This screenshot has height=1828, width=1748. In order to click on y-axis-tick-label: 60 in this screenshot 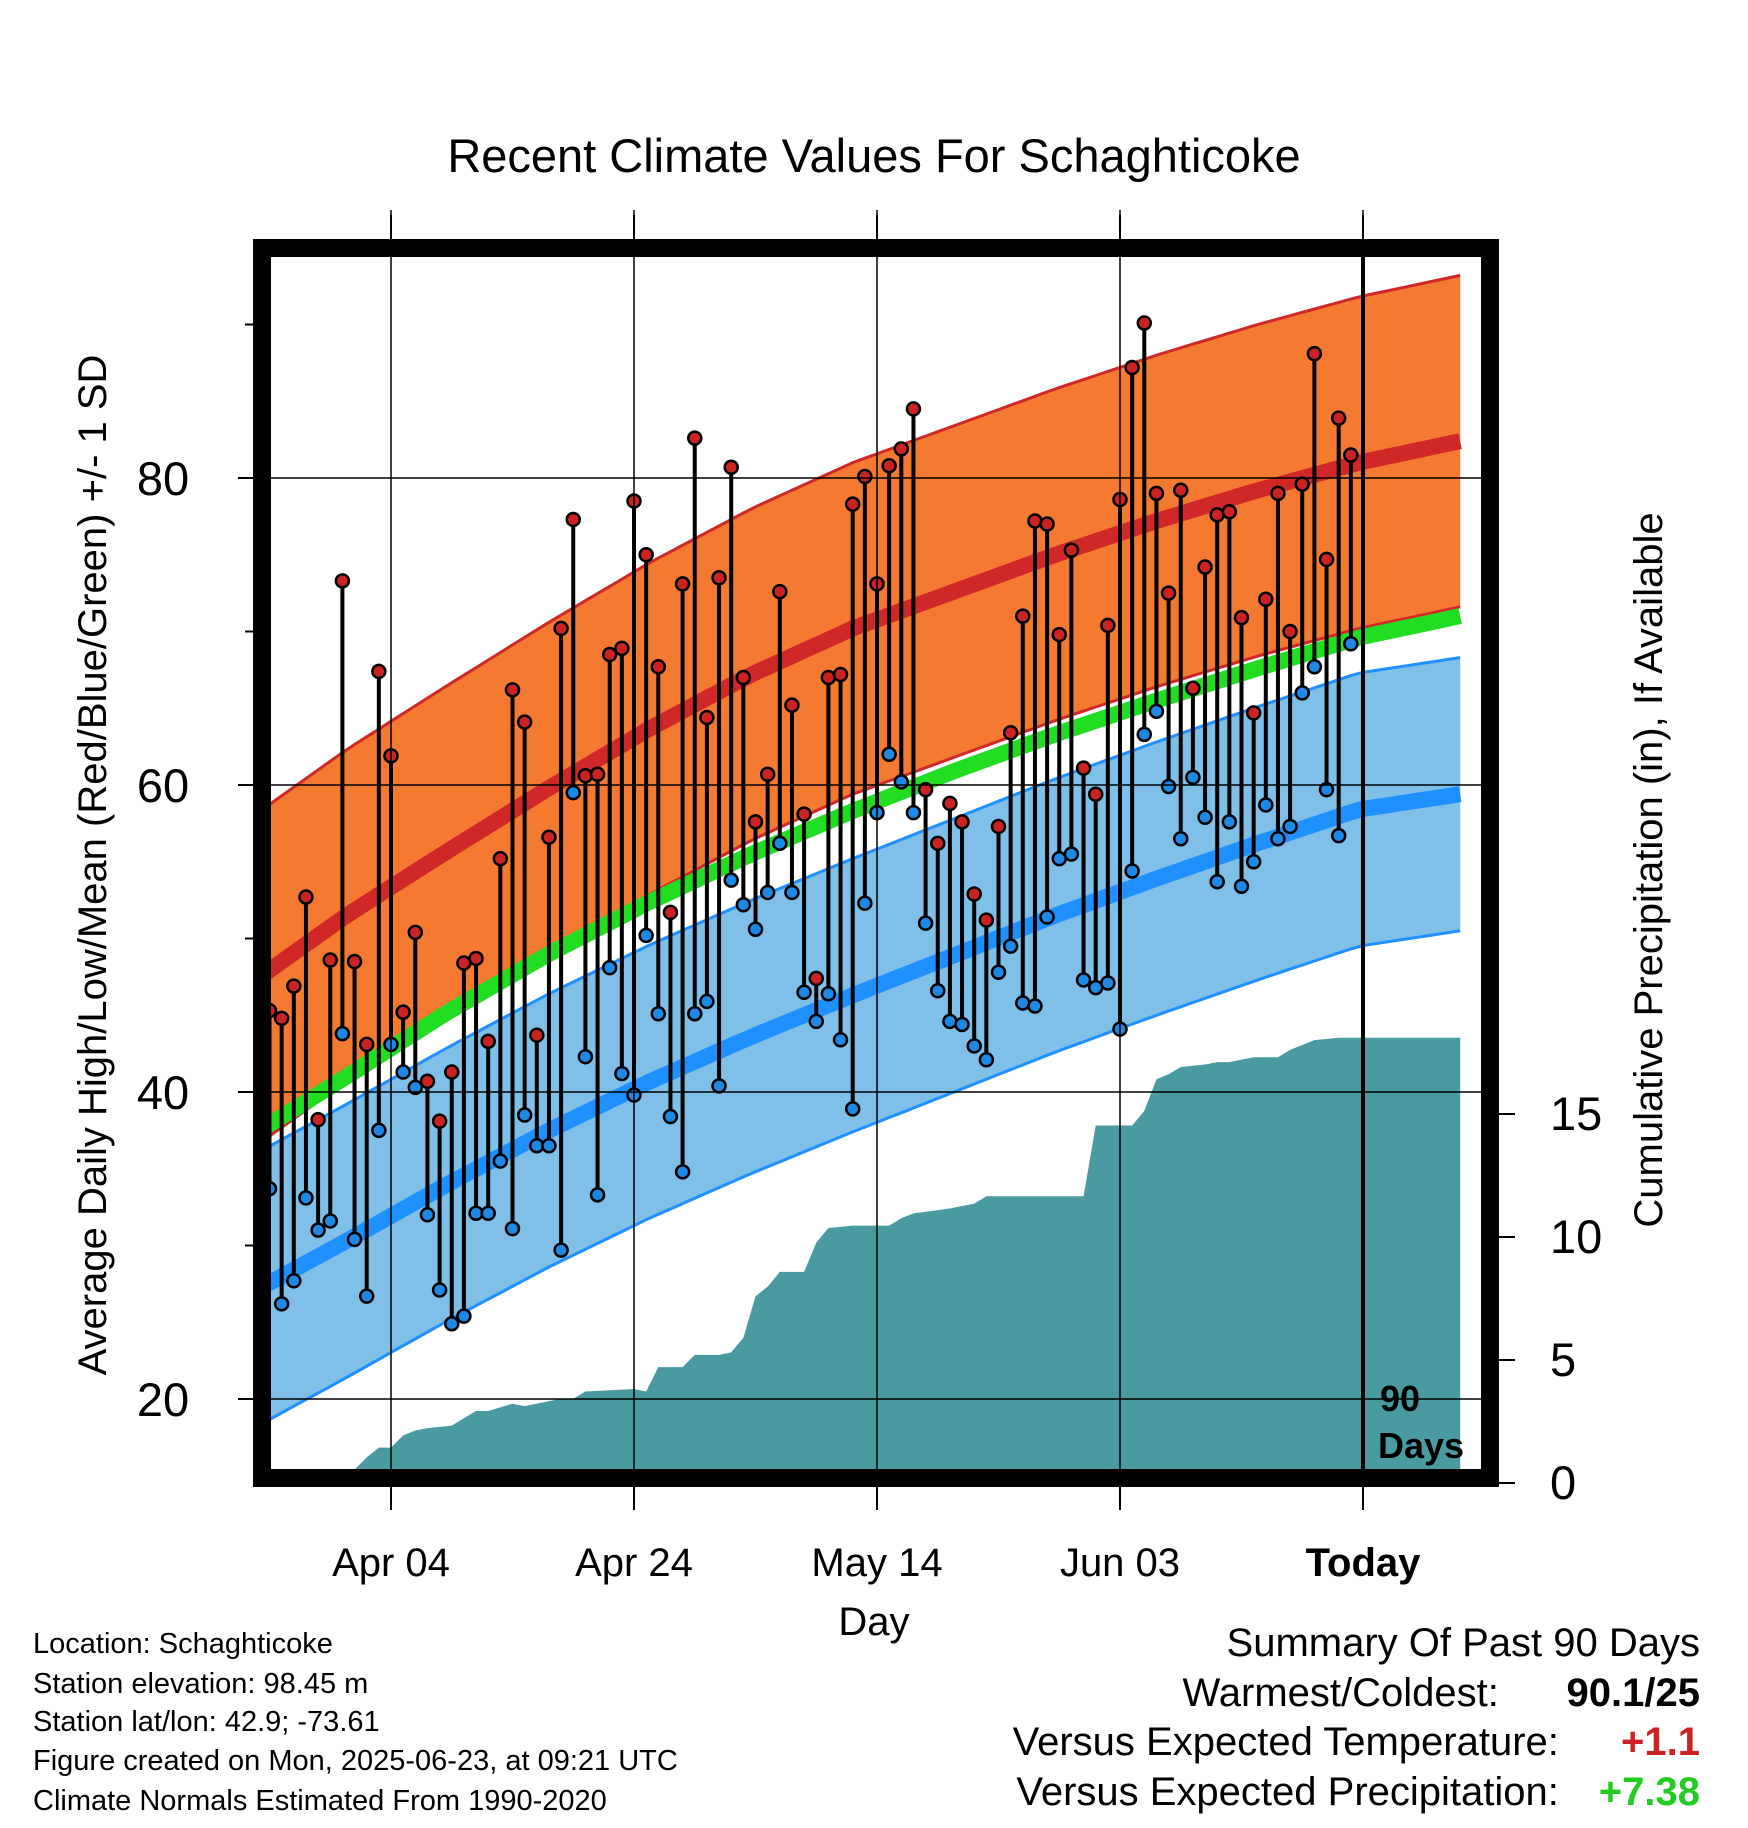, I will do `click(163, 785)`.